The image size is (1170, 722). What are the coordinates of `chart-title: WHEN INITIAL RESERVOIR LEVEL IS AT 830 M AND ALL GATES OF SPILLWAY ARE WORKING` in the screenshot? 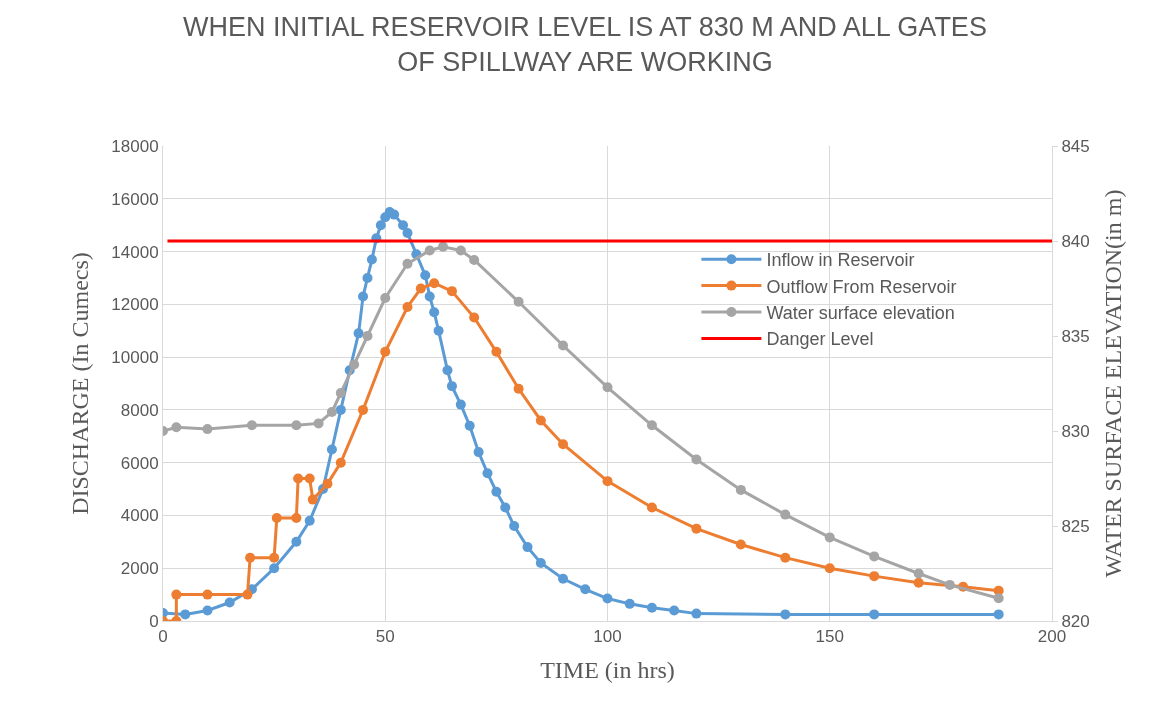 It's located at (585, 45).